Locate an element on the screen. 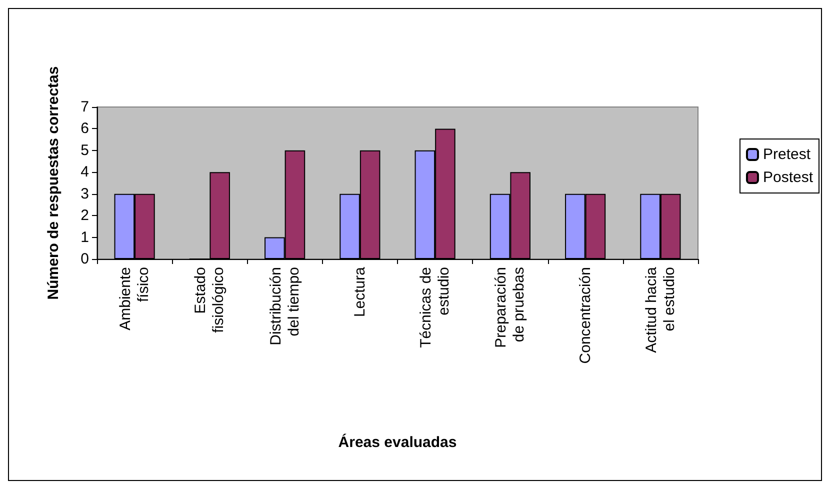 The image size is (830, 489). x-tick-label: Concentración is located at coordinates (585, 315).